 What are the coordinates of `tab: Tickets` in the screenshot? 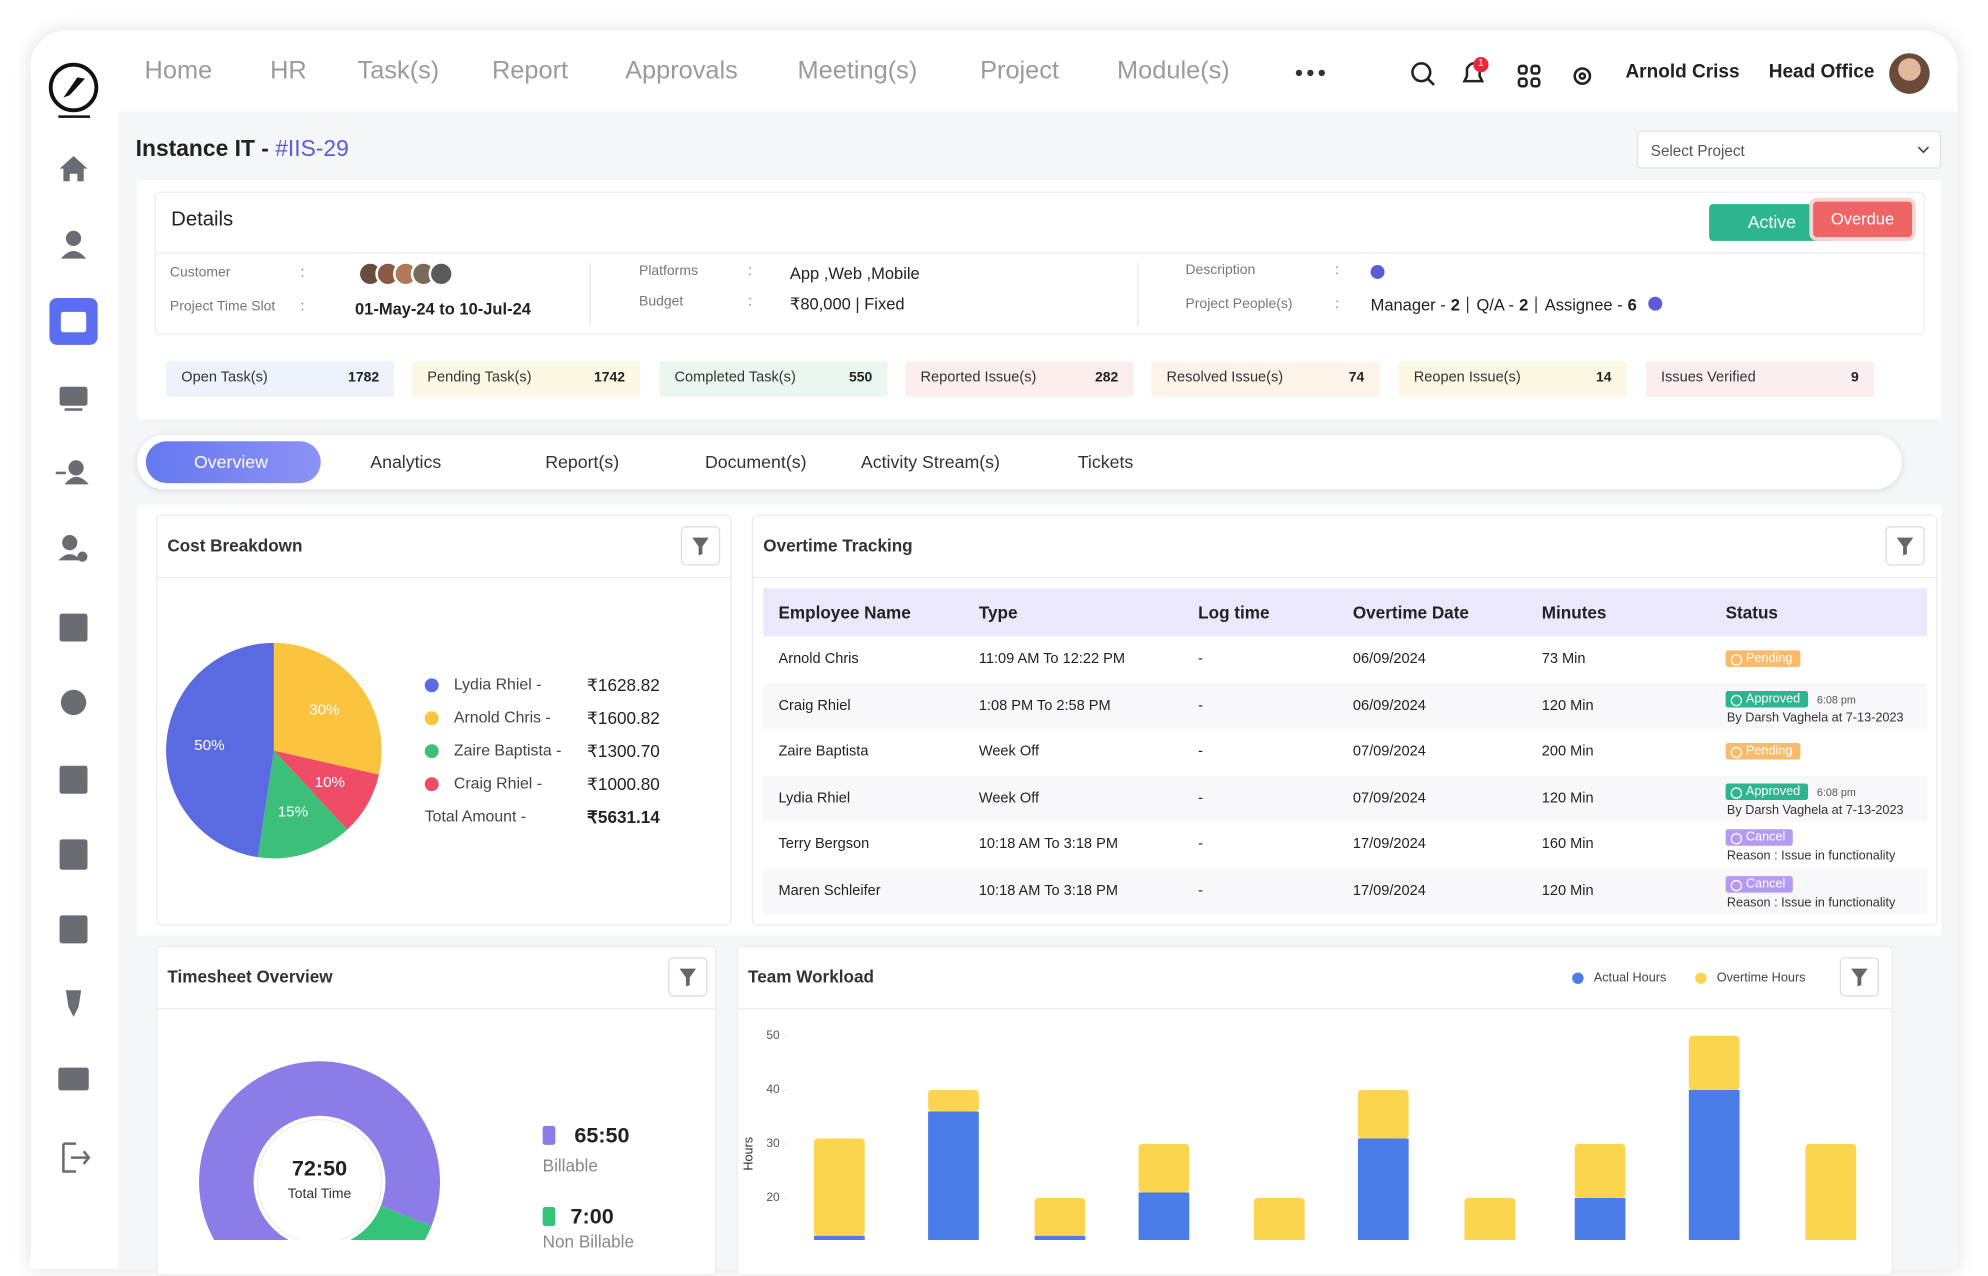 It's located at (1105, 461).